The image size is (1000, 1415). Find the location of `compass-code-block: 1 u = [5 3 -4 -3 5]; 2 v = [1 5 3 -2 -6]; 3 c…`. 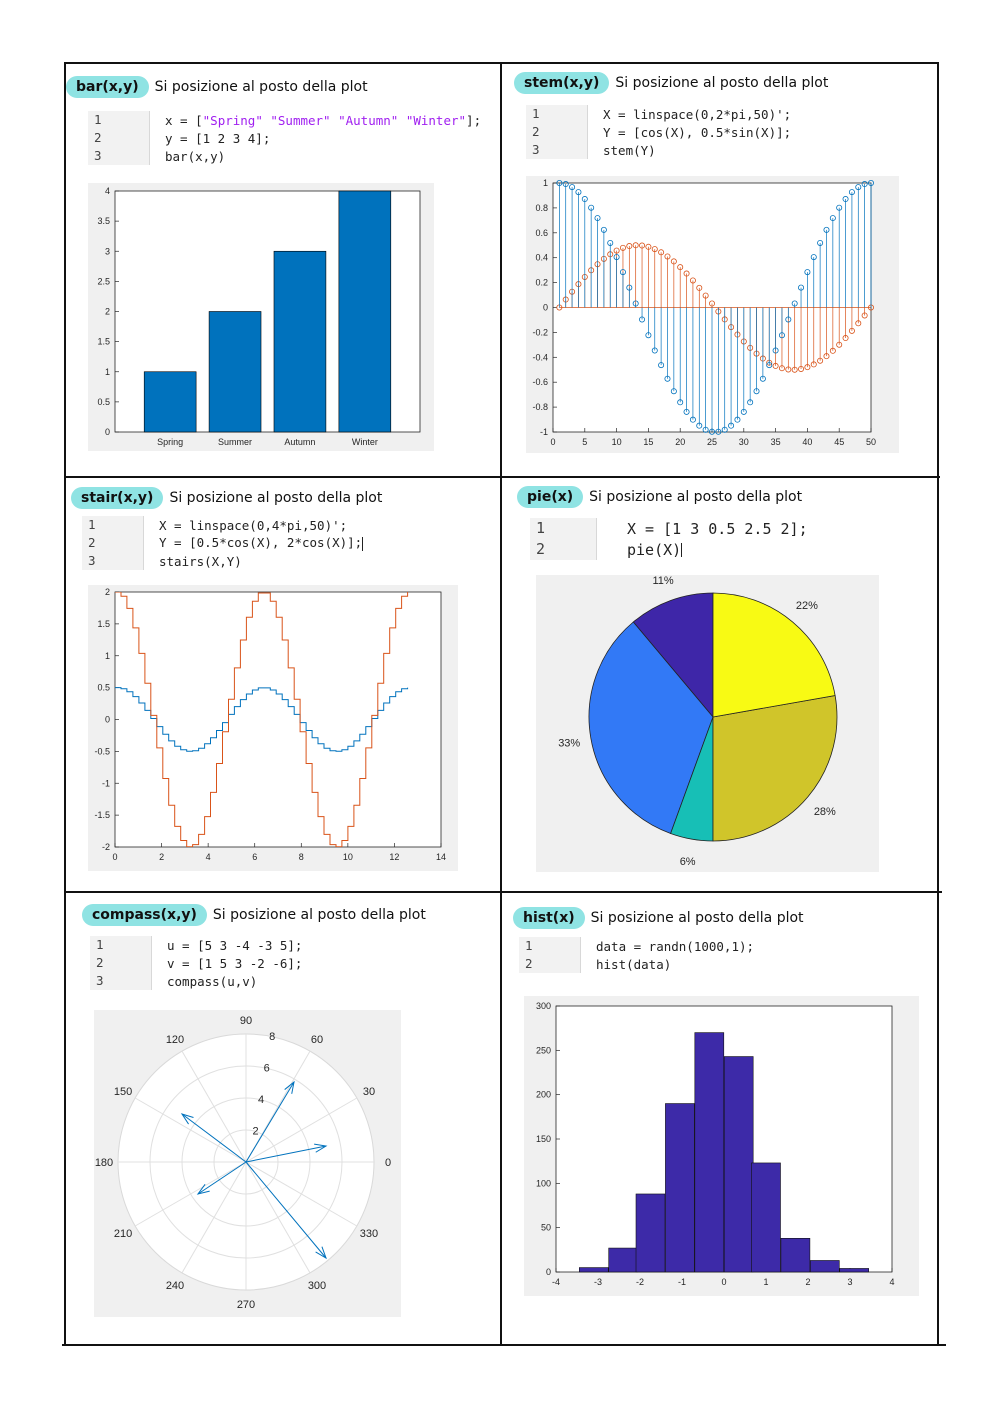

compass-code-block: 1 u = [5 3 -4 -3 5]; 2 v = [1 5 3 -2 -6]; 3 c… is located at coordinates (196, 963).